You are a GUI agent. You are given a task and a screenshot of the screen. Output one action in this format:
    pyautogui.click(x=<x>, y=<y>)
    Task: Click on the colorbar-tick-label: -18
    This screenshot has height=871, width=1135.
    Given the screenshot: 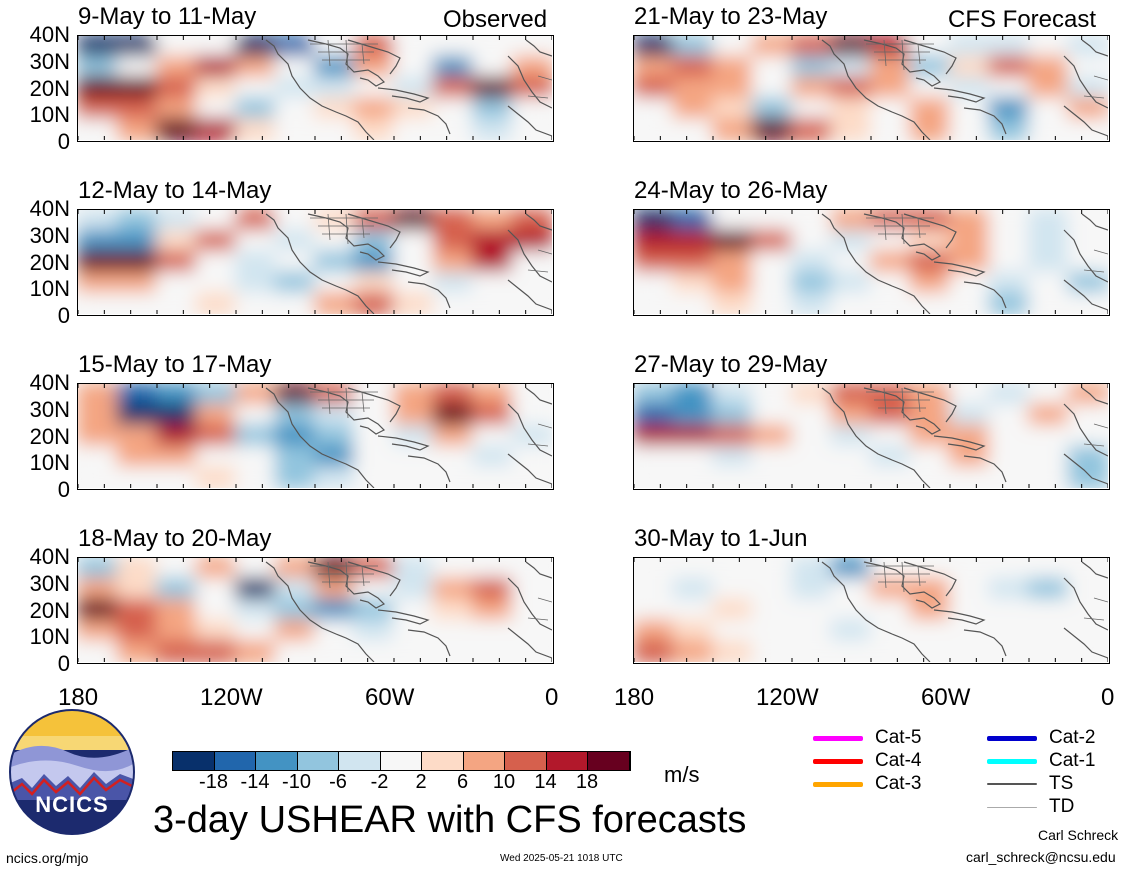 What is the action you would take?
    pyautogui.click(x=213, y=782)
    